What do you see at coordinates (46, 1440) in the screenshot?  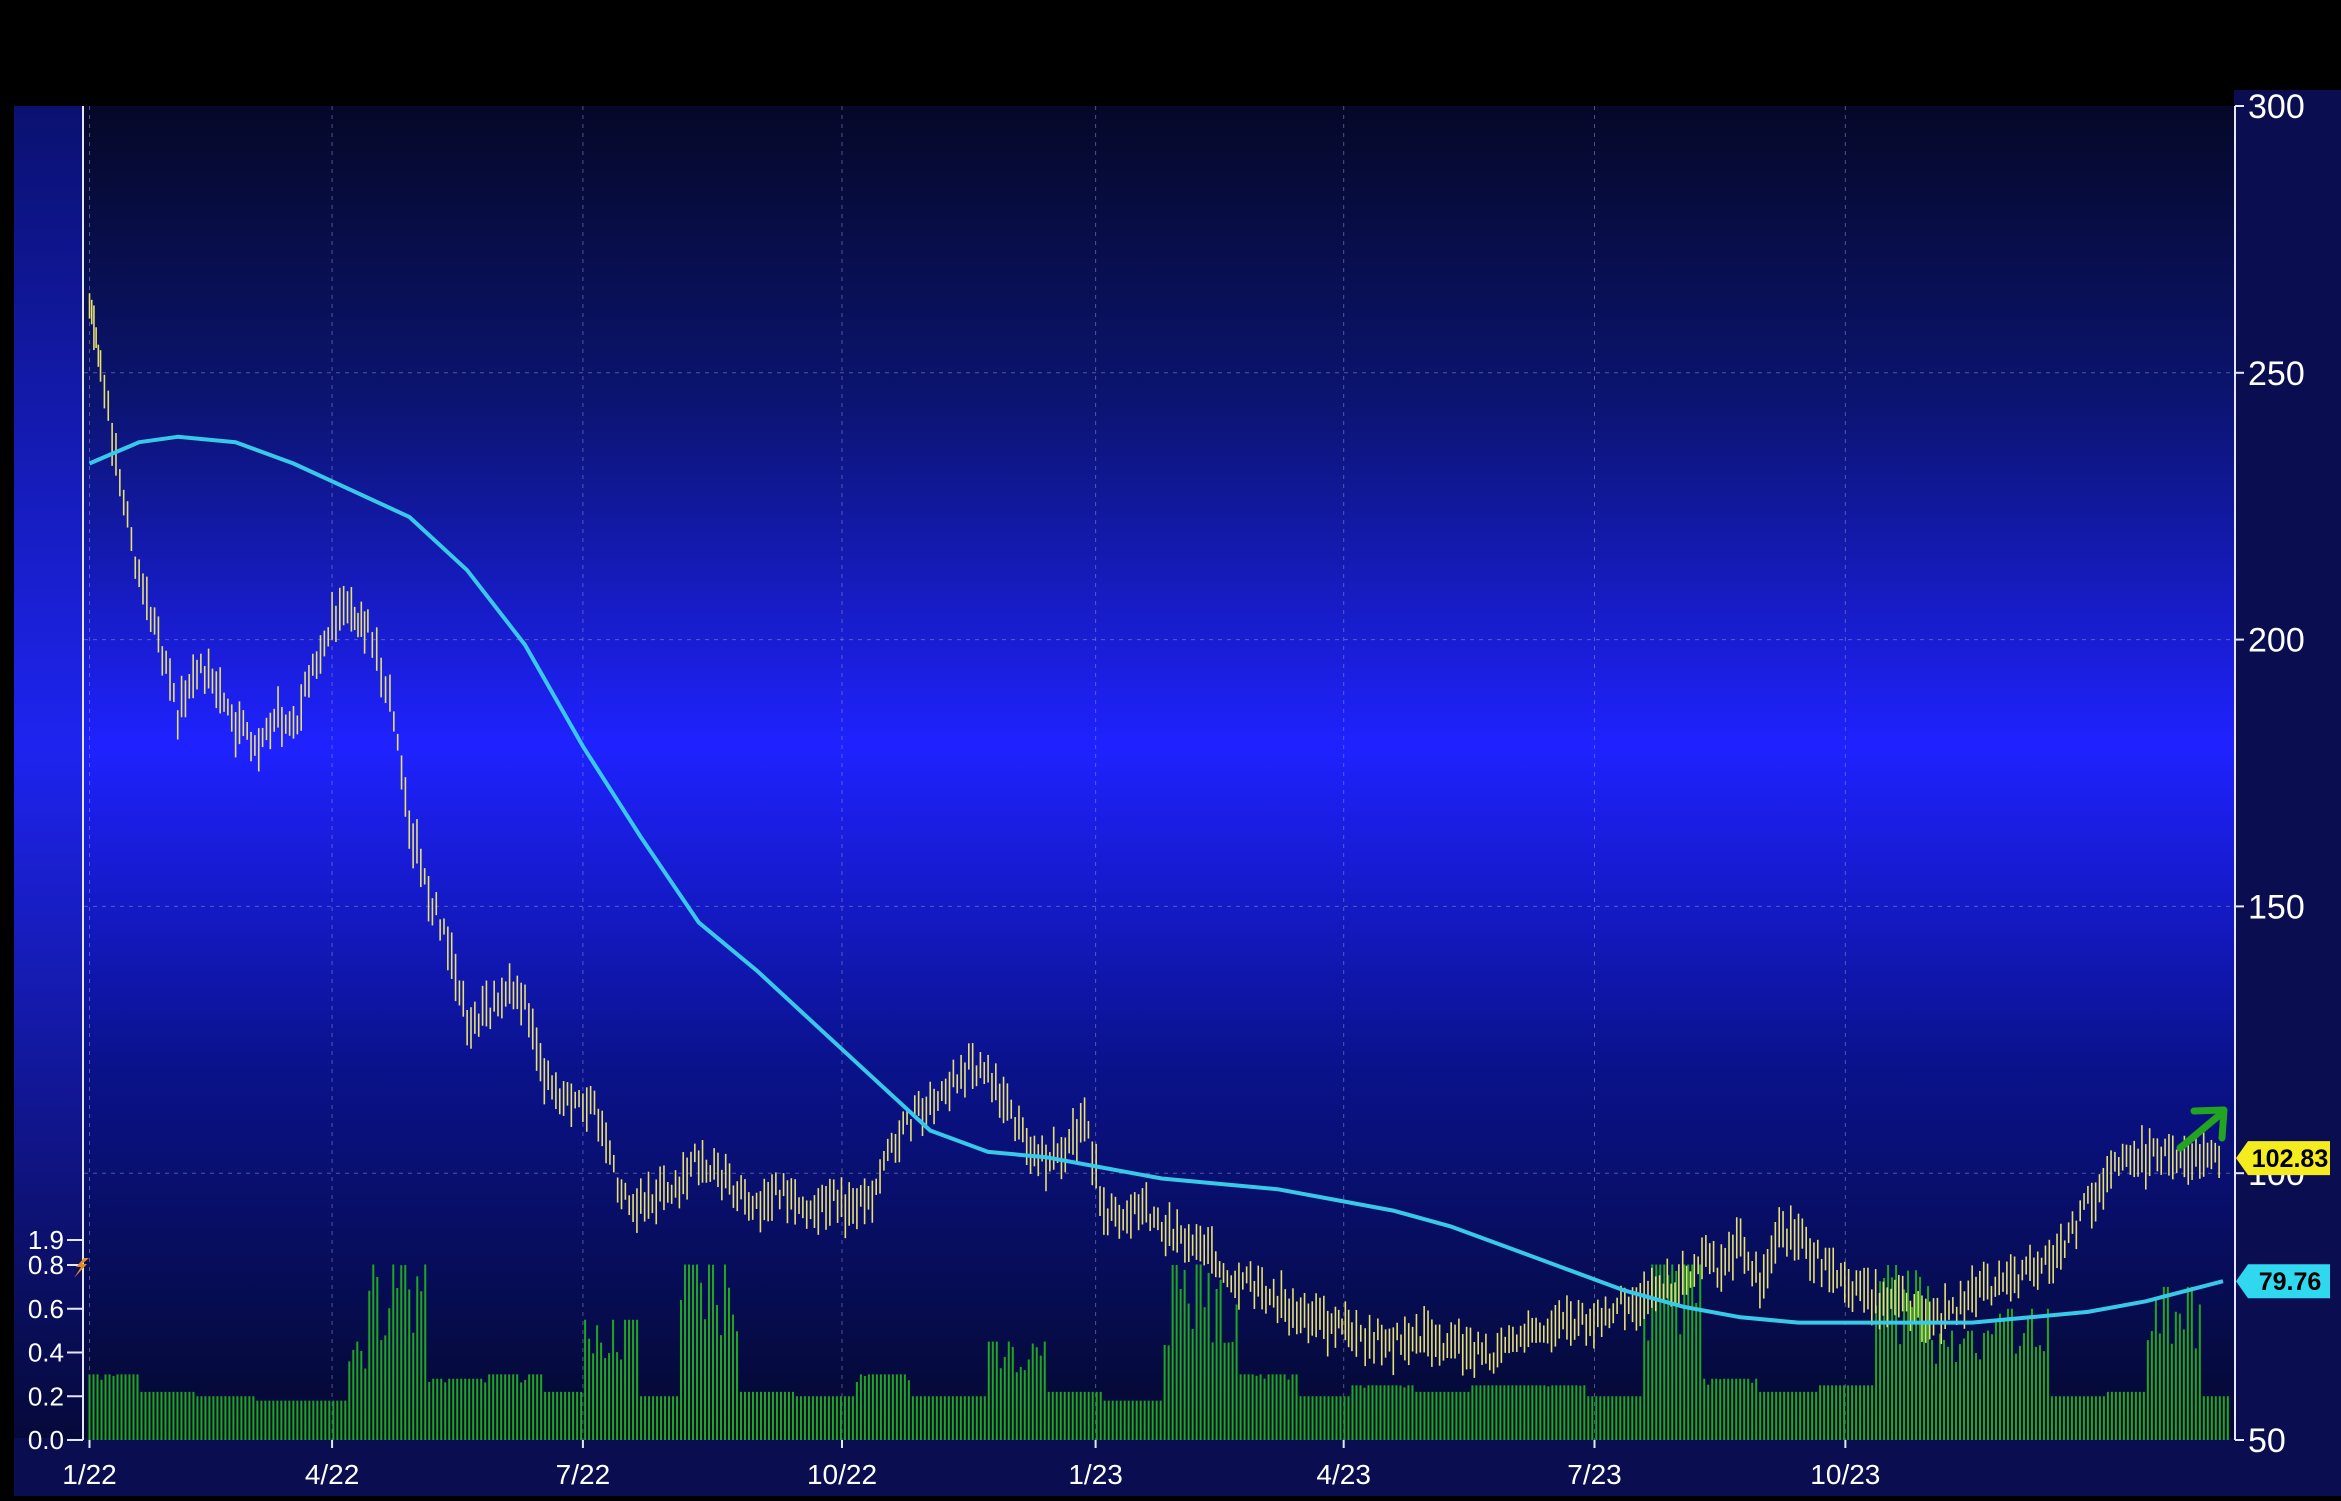 I see `volume-tick-label: 0.0` at bounding box center [46, 1440].